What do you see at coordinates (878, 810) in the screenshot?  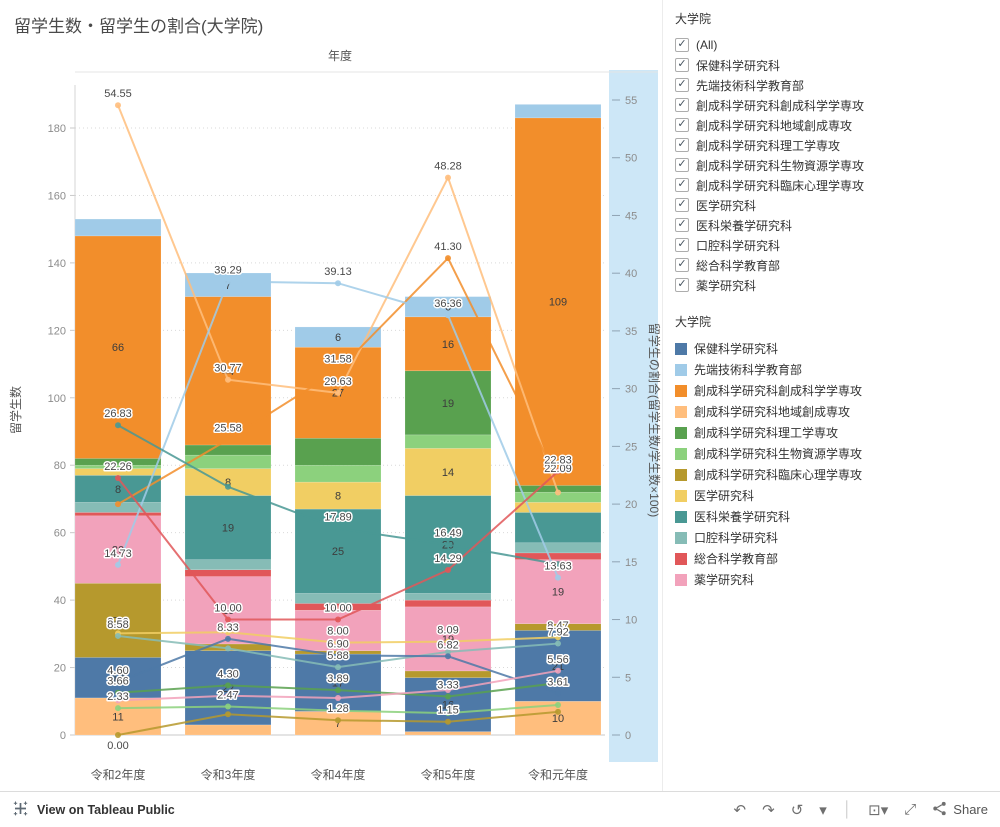 I see `device-preview-icon: ⊡▾` at bounding box center [878, 810].